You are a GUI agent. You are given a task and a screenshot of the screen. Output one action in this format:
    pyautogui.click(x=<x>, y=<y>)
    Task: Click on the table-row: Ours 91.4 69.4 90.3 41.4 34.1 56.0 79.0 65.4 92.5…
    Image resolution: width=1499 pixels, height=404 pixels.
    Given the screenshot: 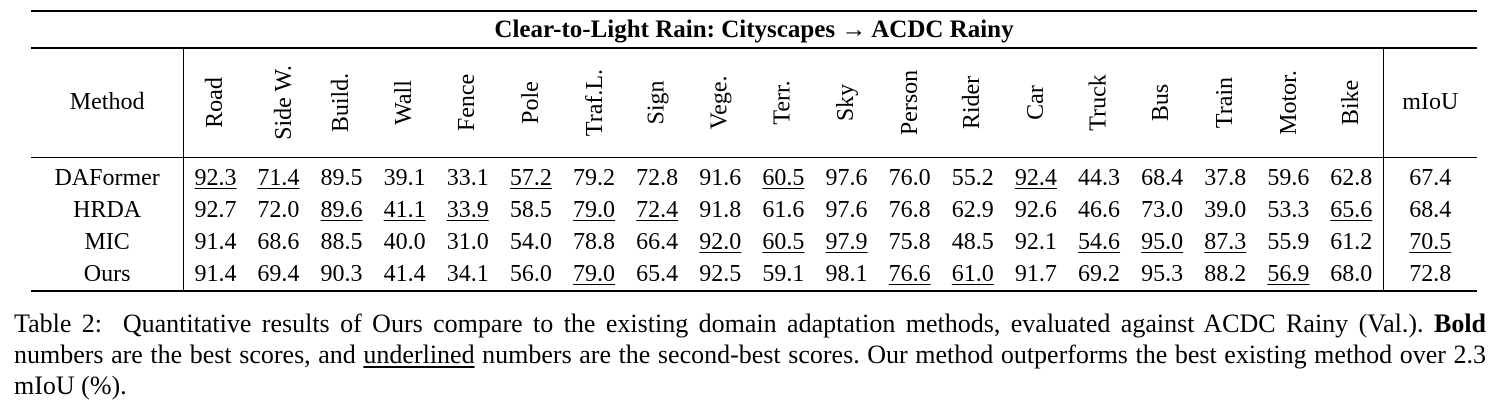 What is the action you would take?
    pyautogui.click(x=754, y=273)
    